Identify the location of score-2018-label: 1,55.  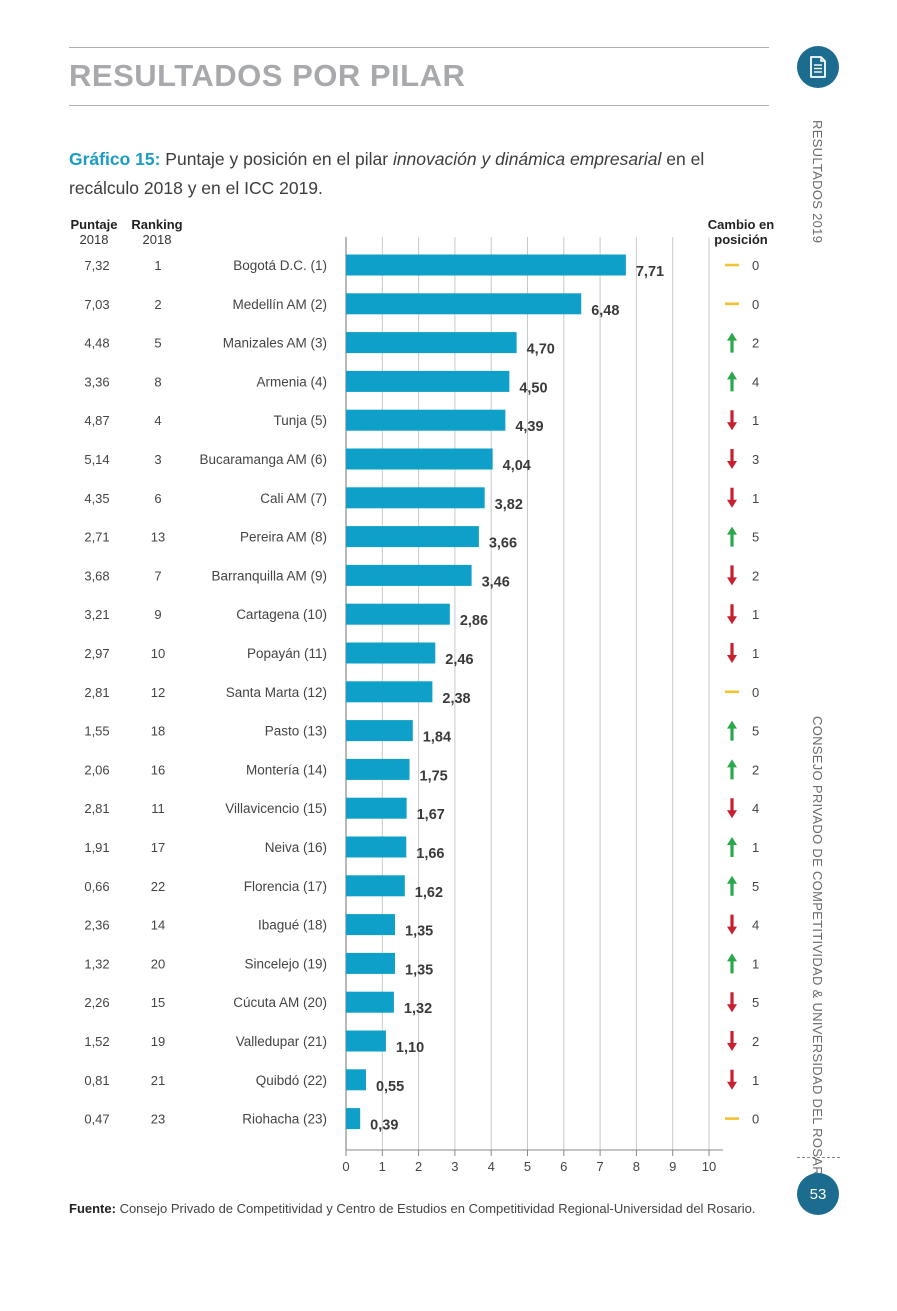
(96, 731).